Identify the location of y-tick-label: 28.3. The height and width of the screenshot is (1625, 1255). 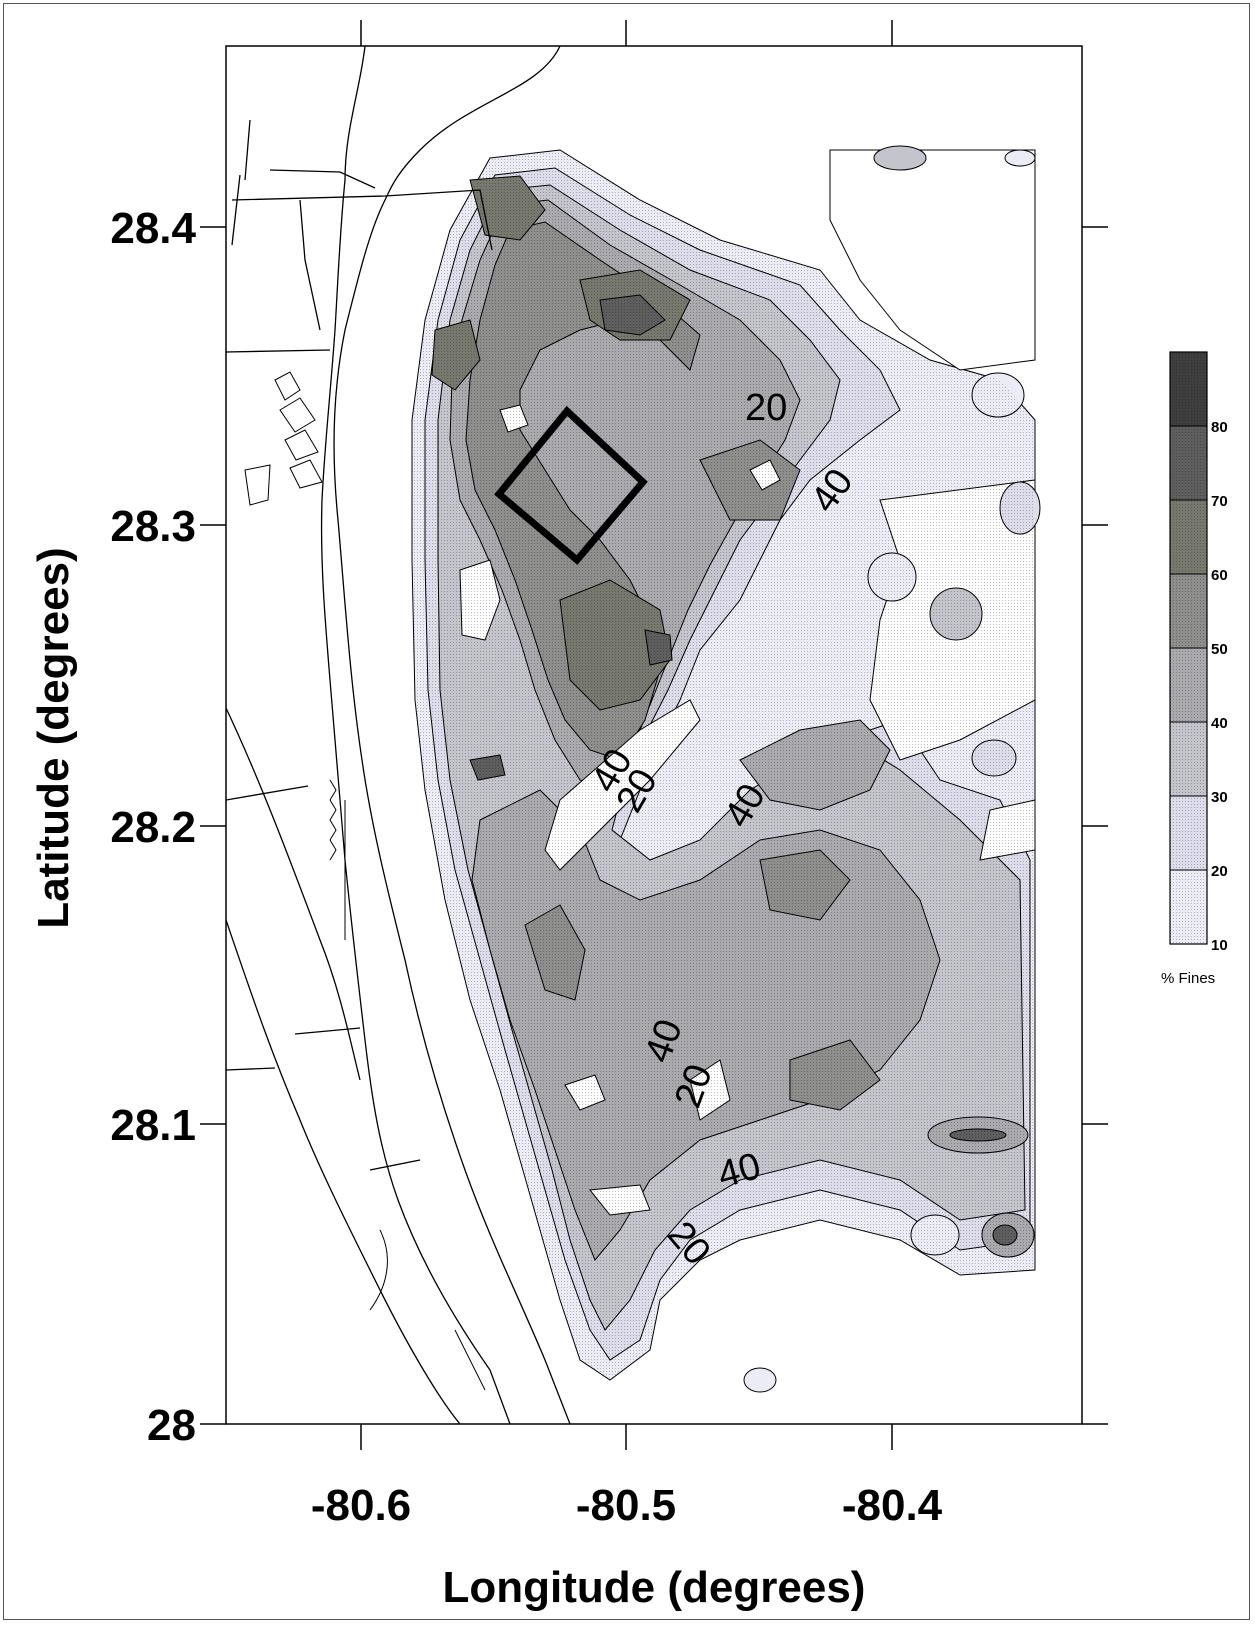
(153, 526).